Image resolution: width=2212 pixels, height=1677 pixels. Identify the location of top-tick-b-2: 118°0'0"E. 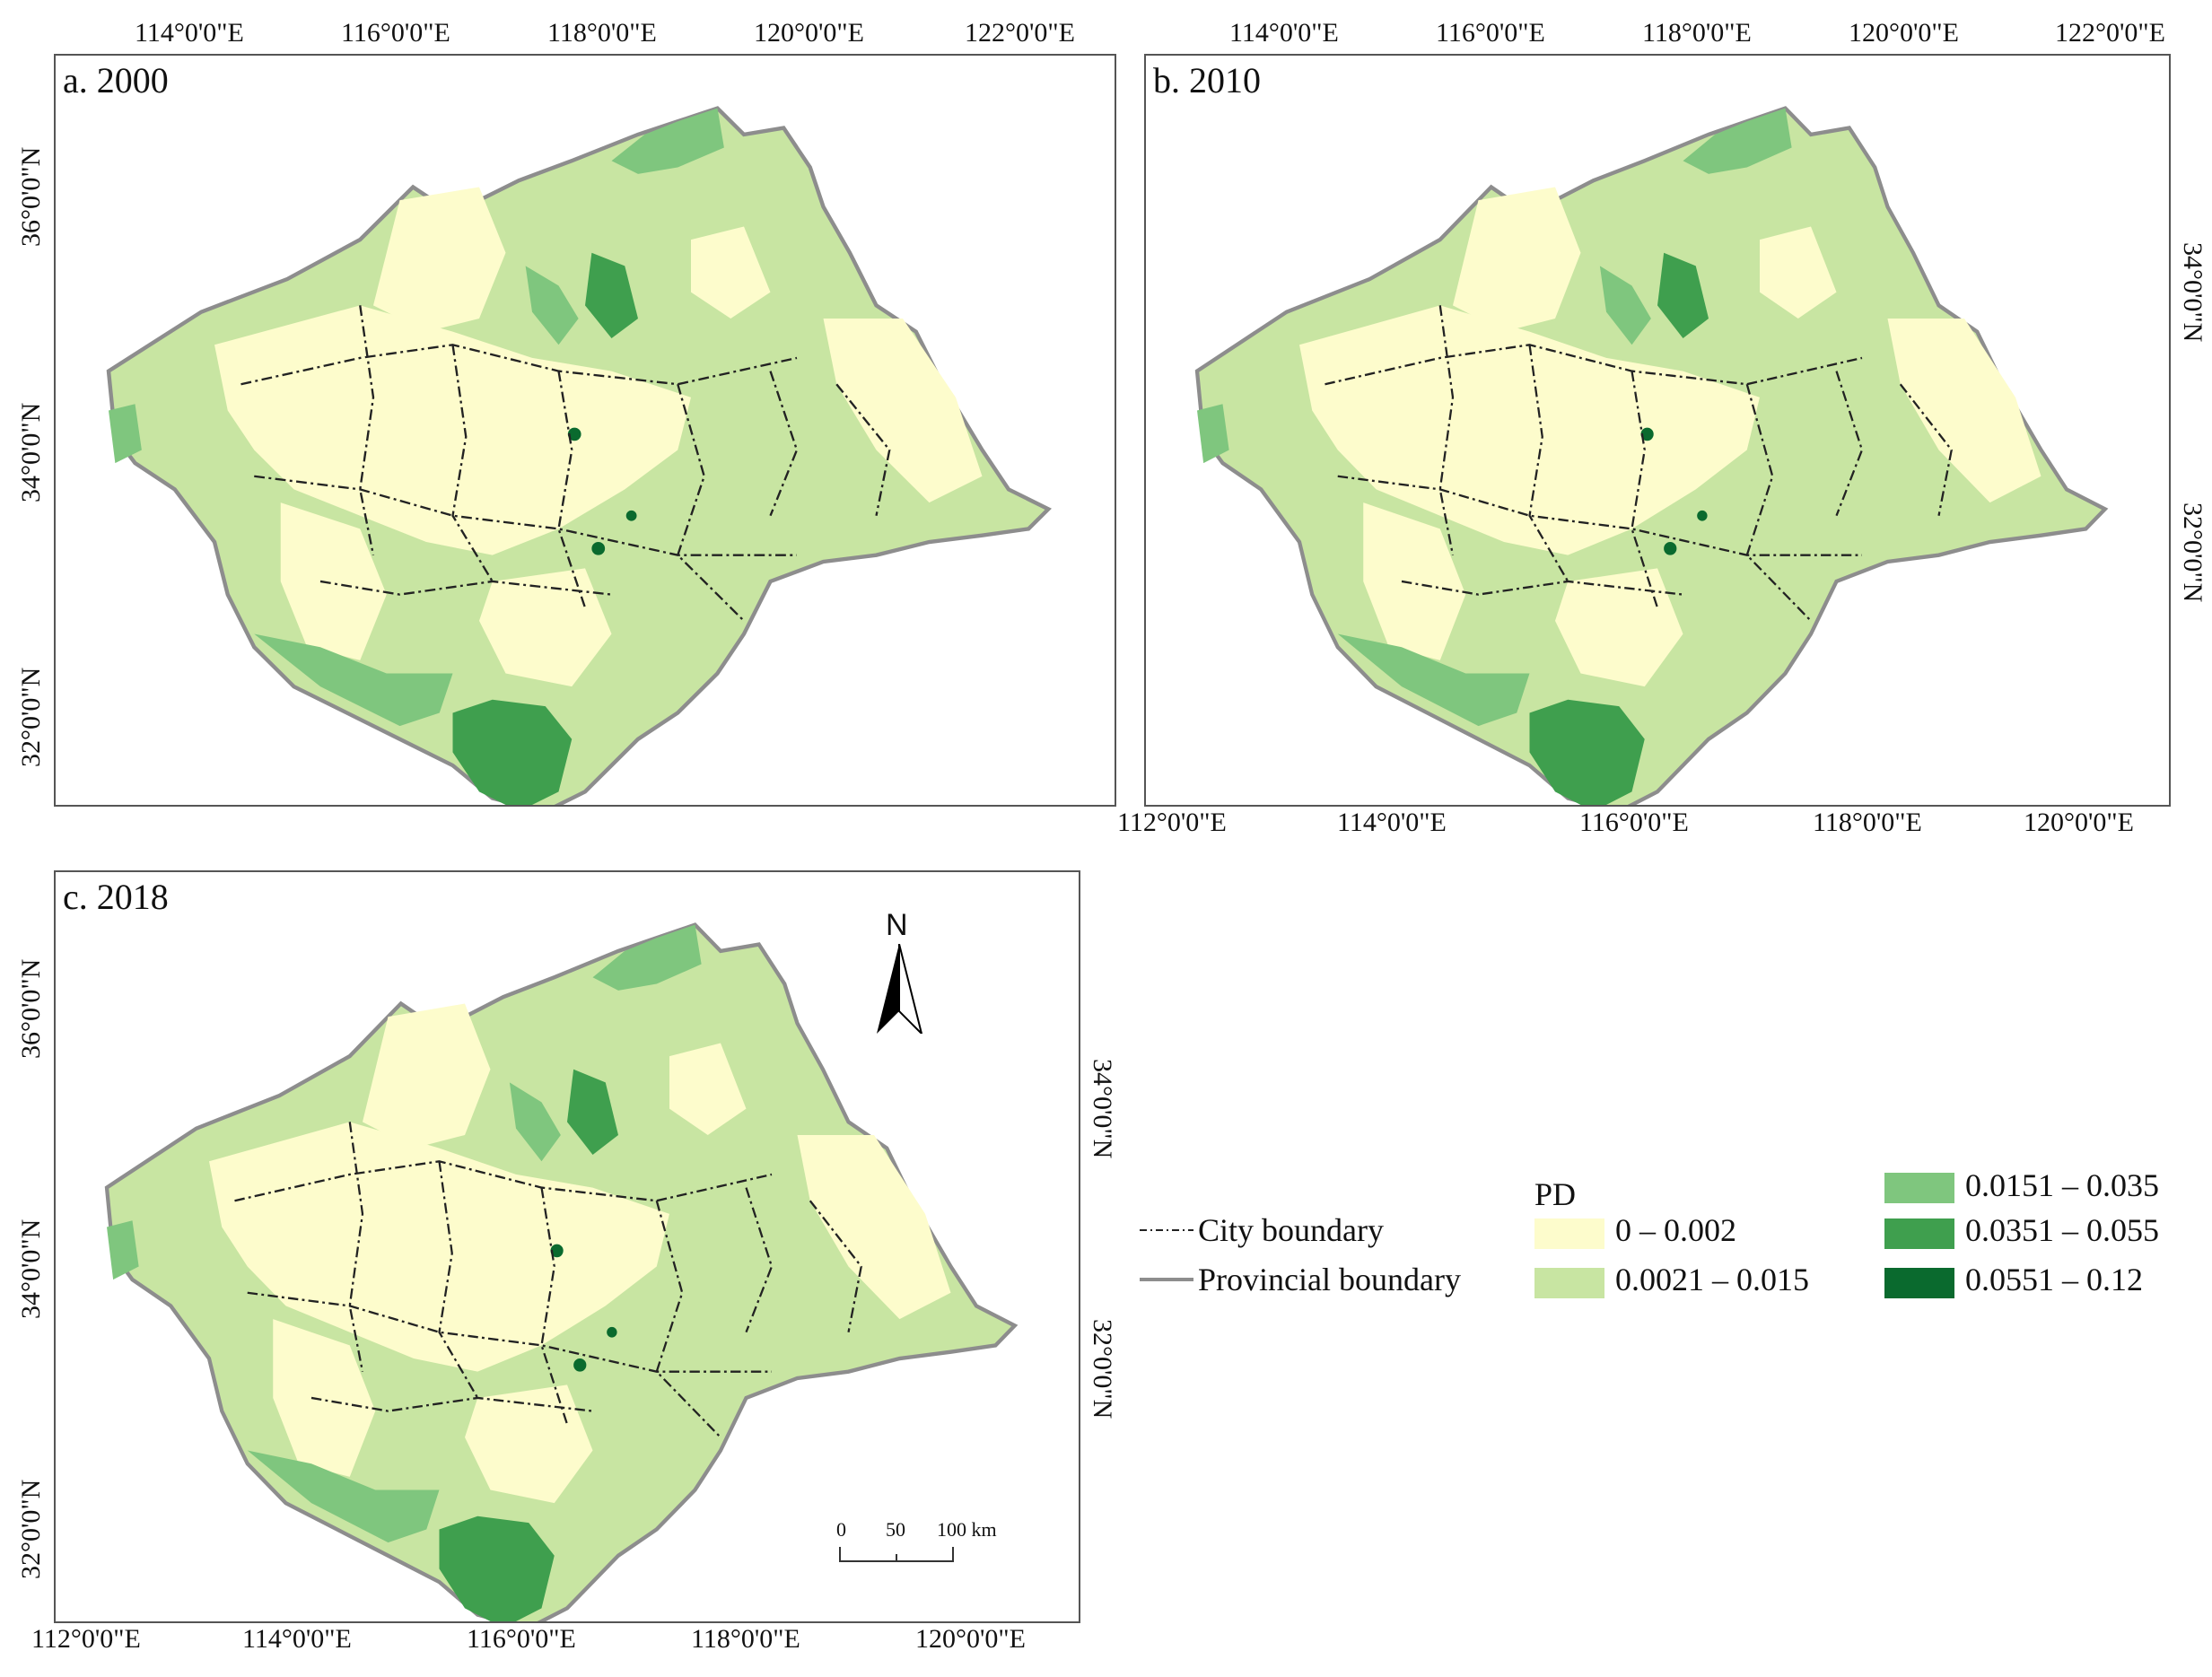
(1697, 33).